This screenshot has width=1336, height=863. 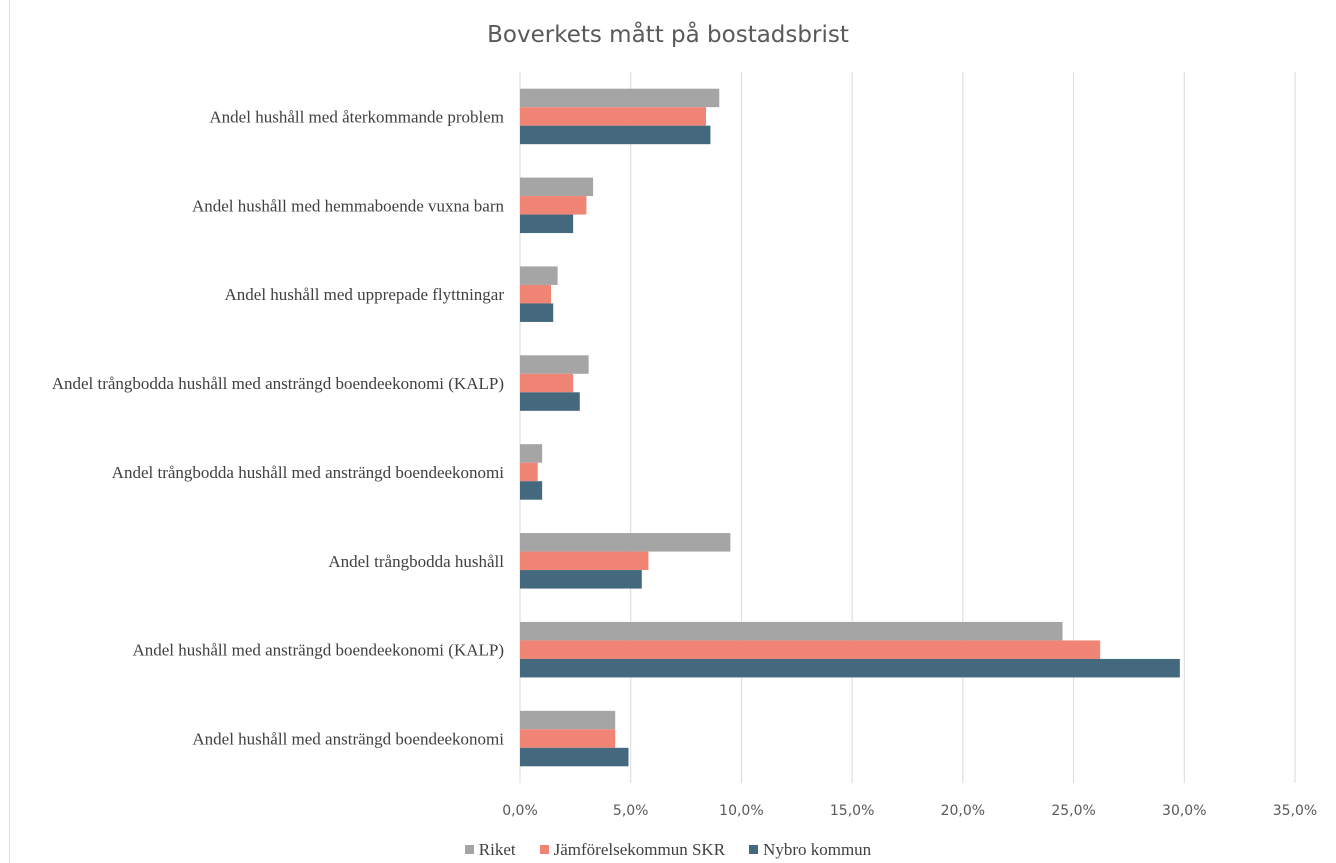 I want to click on legend-label: Riket, so click(x=497, y=849).